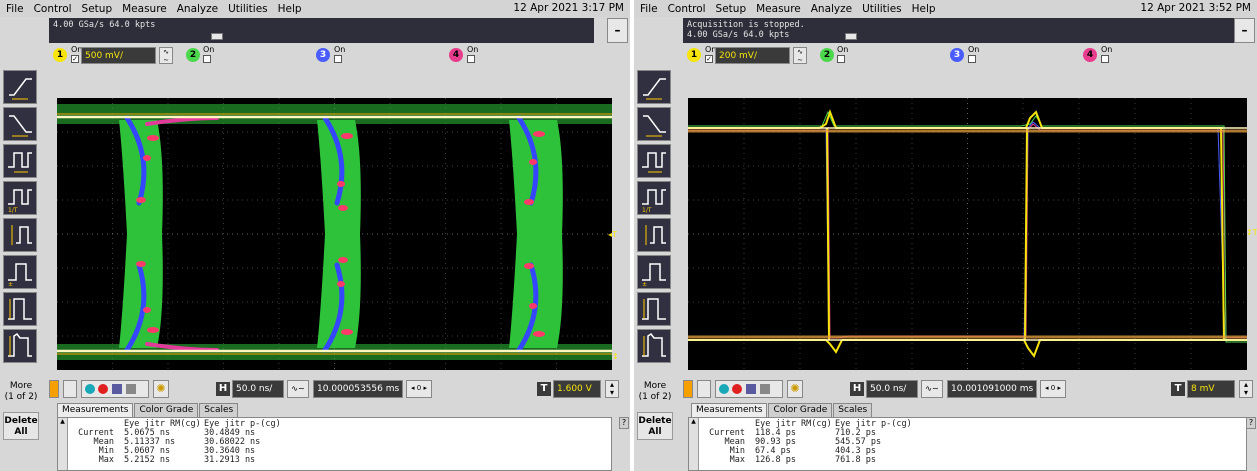  I want to click on position-value: 10.001091000 ms, so click(992, 389).